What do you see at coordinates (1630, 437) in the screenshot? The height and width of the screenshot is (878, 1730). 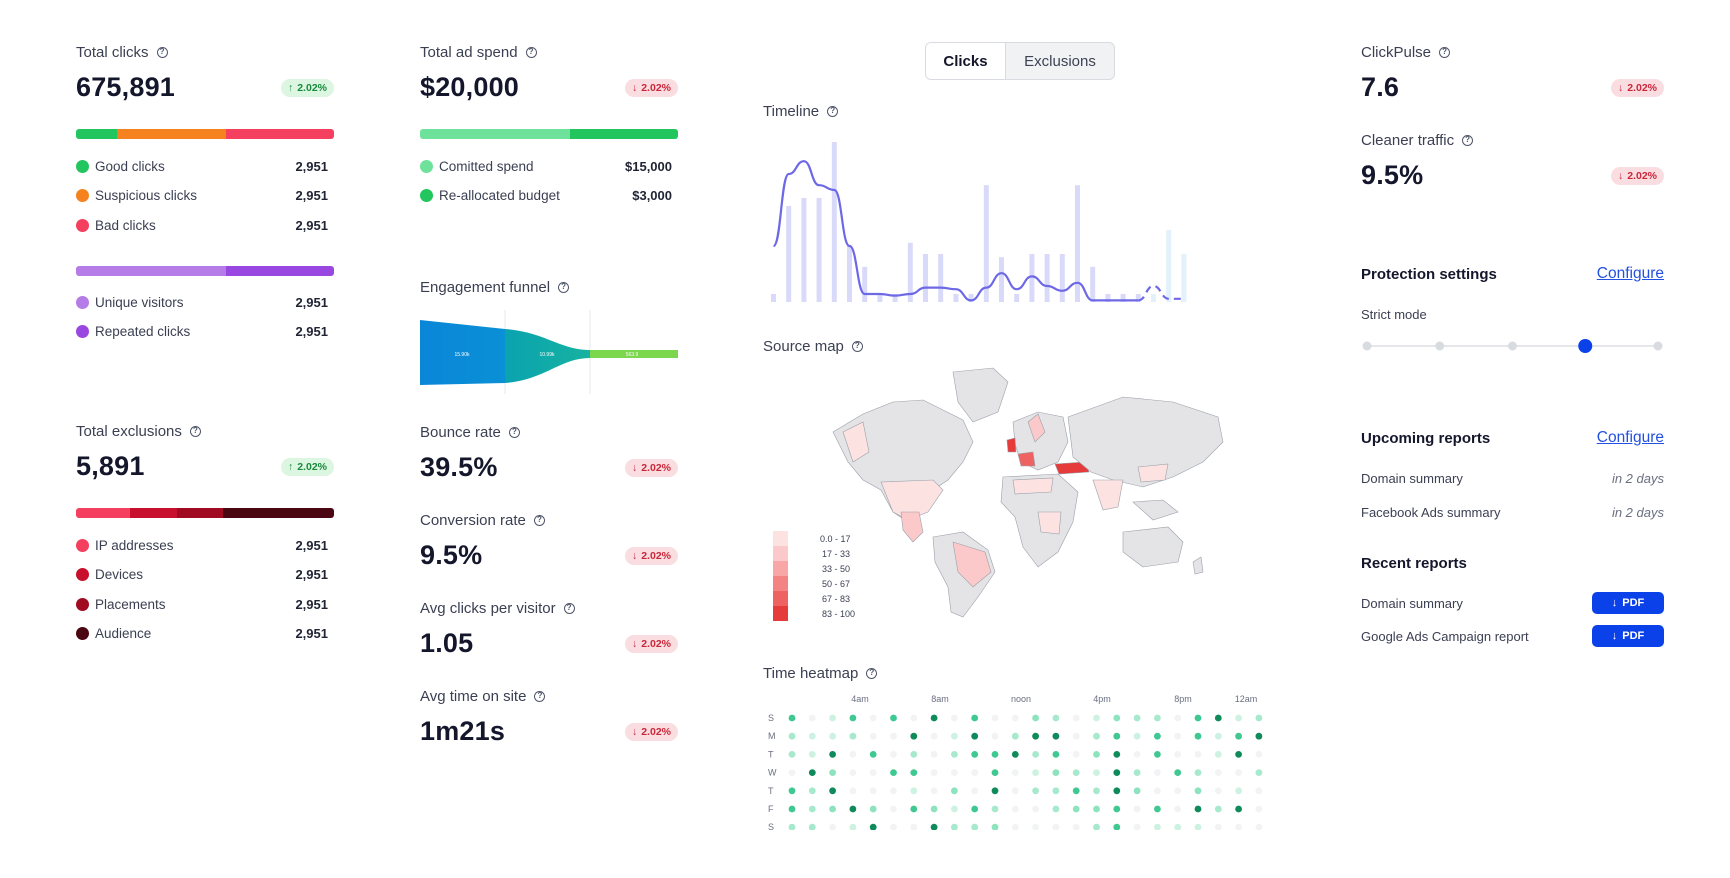 I see `upcoming-configure-link: Configure` at bounding box center [1630, 437].